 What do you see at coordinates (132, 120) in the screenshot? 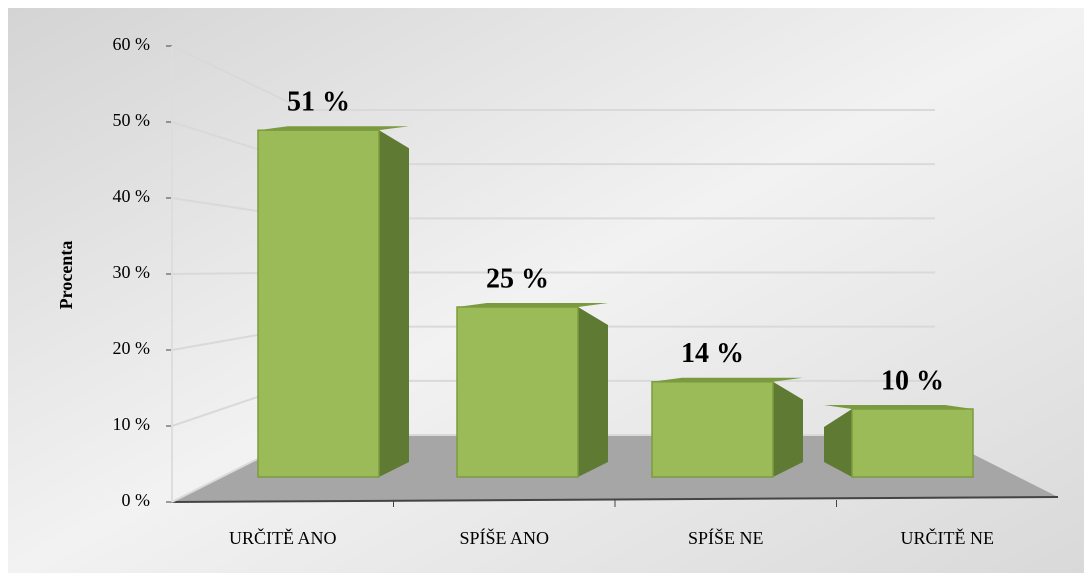
I see `y-tick-label: 50 %` at bounding box center [132, 120].